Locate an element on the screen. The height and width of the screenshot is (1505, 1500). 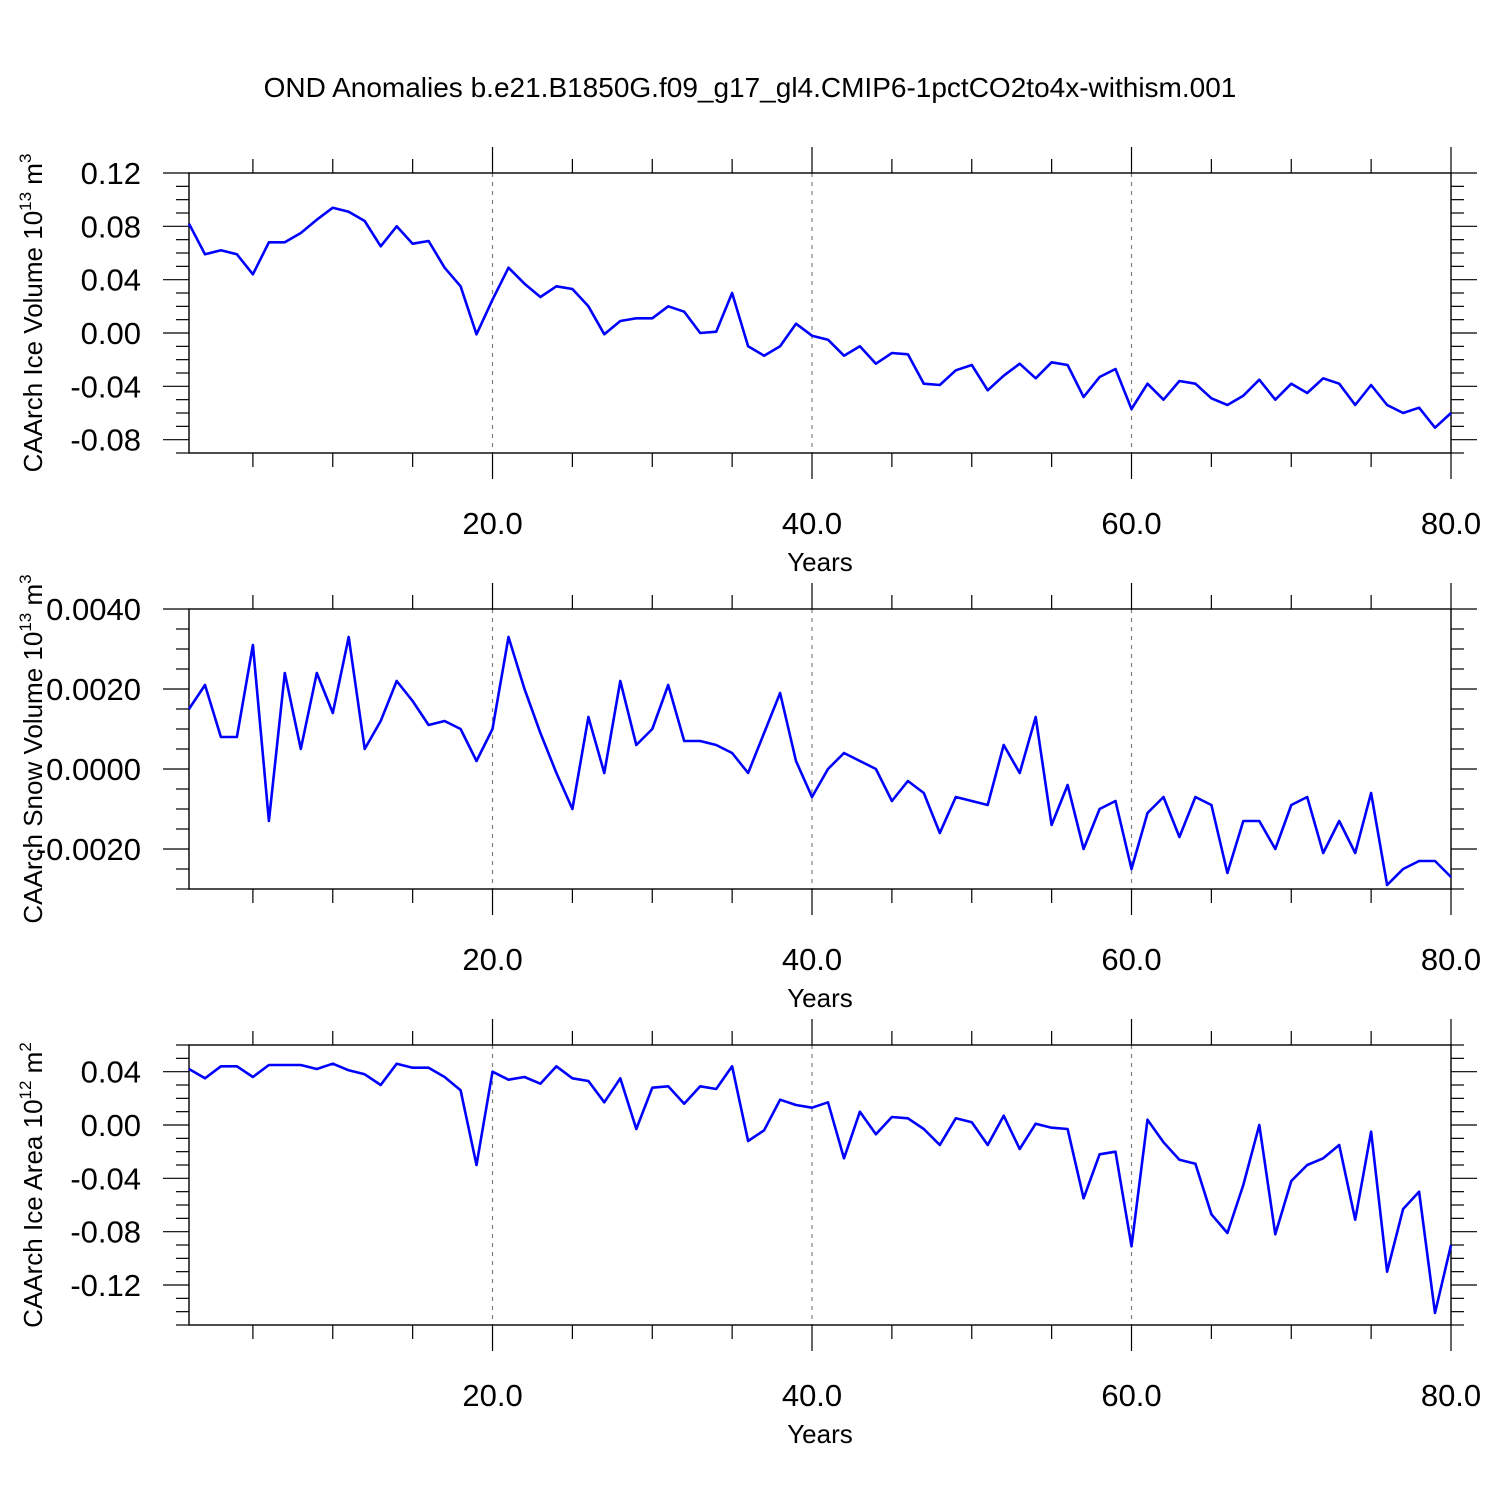
y-axis-label-text: CAArch Ice Area 10 is located at coordinates (33, 1213).